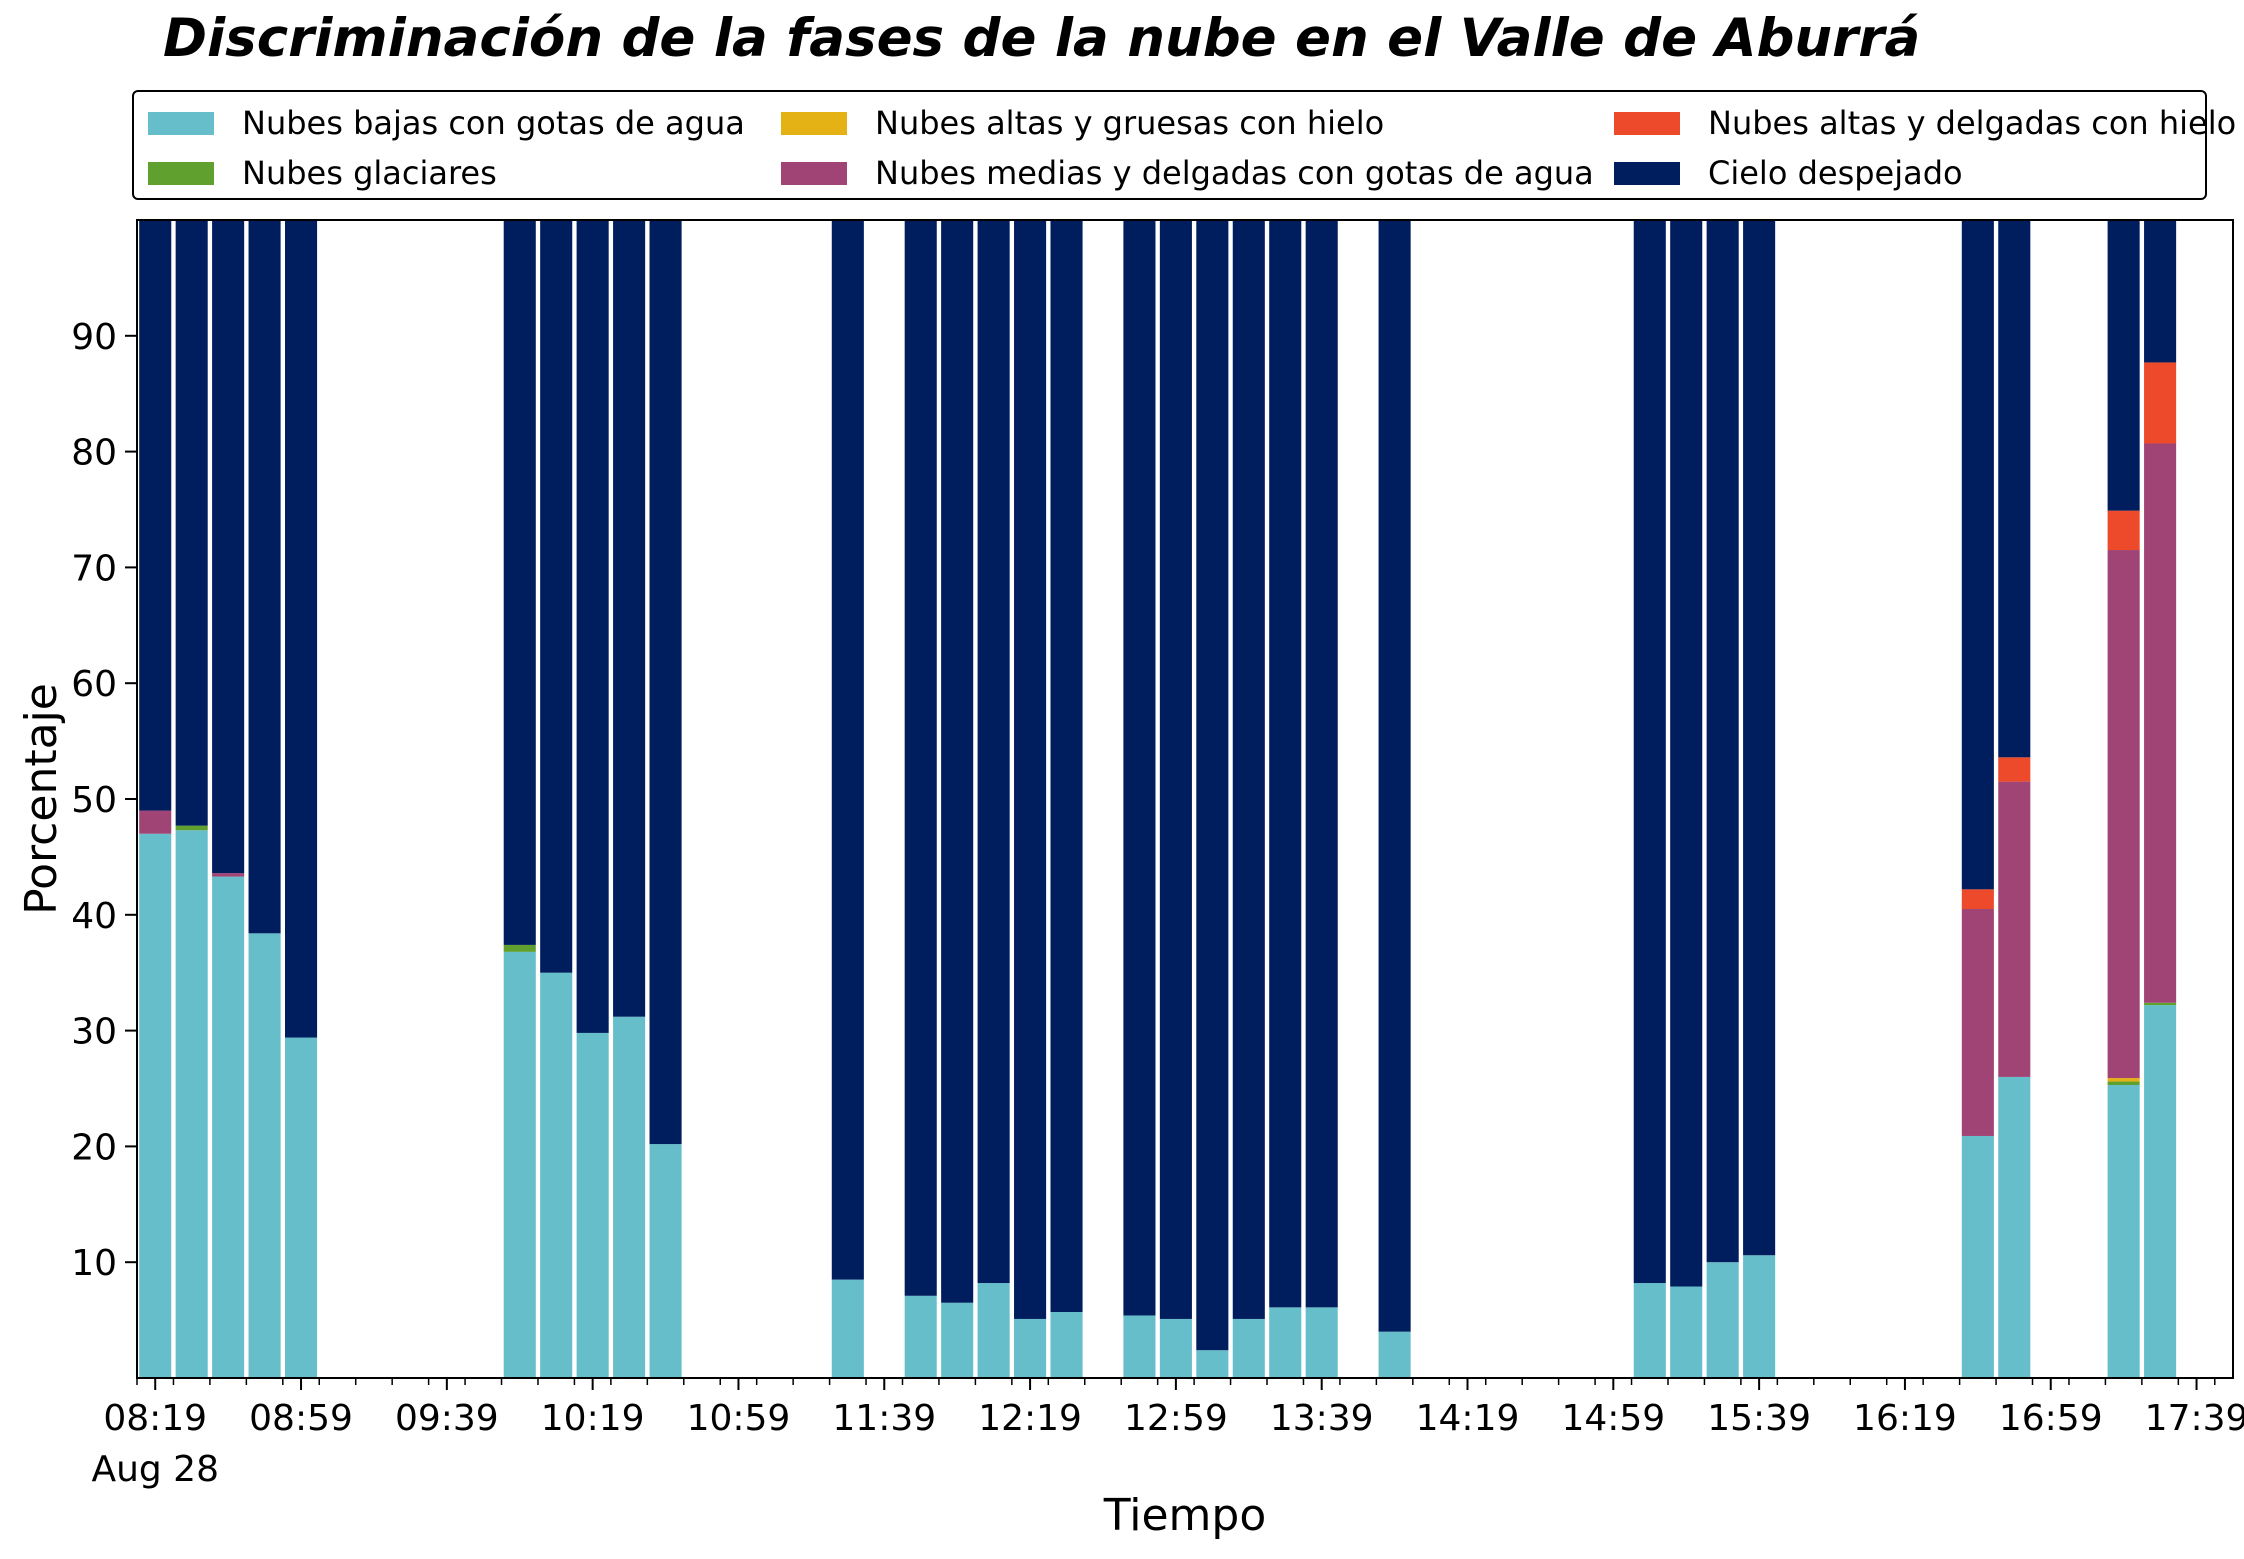 This screenshot has height=1559, width=2244. What do you see at coordinates (41, 799) in the screenshot?
I see `y-axis-label: Porcentaje` at bounding box center [41, 799].